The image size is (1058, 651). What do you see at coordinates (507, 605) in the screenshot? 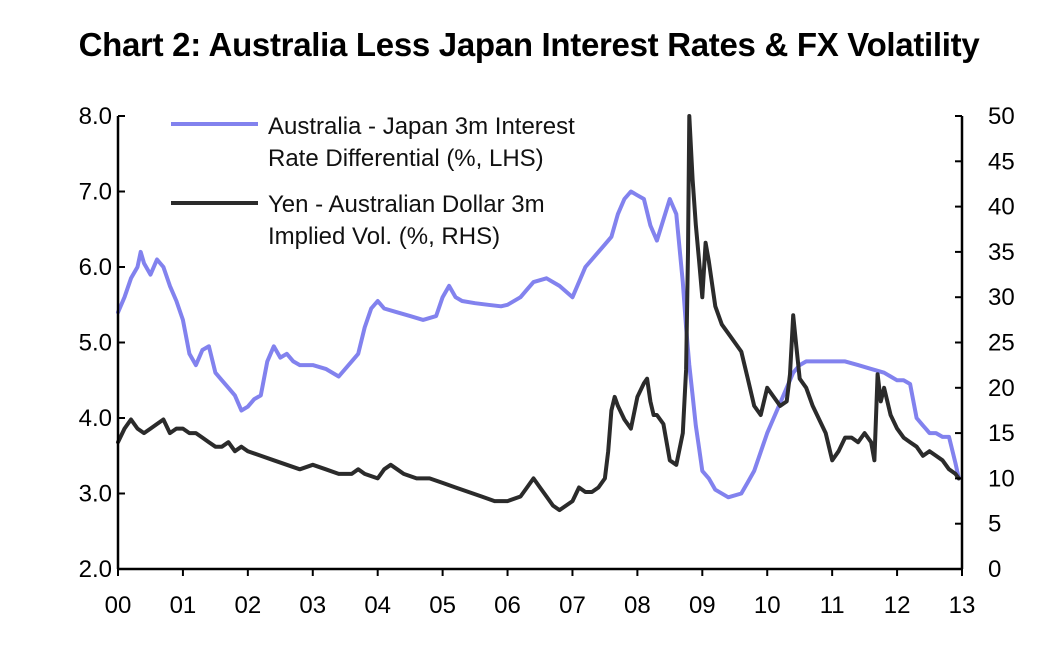
I see `x-tick-label: 06` at bounding box center [507, 605].